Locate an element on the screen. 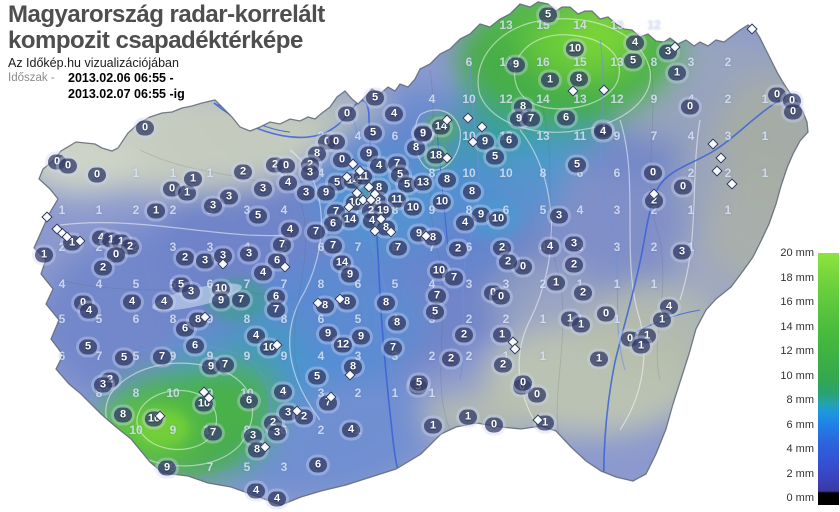  station-badge: 13 is located at coordinates (423, 183).